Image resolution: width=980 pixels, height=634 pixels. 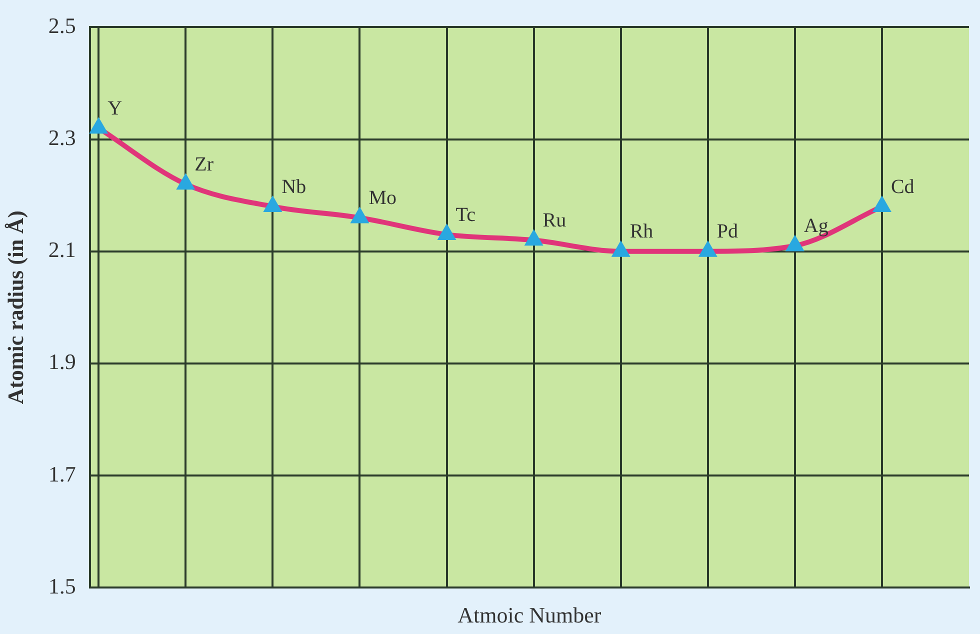 I want to click on x-tick-label: Y, so click(x=115, y=108).